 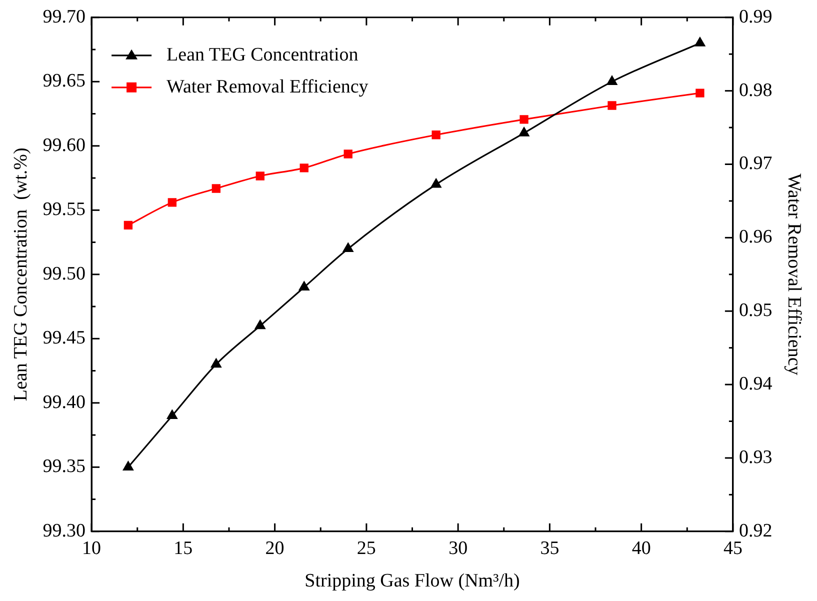 I want to click on y-tick-label: 99.35, so click(x=64, y=467).